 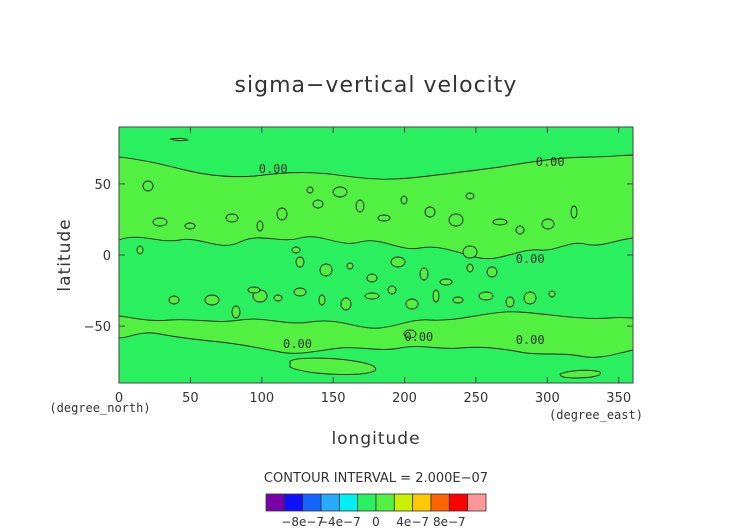 I want to click on x-tick-label: 200, so click(x=404, y=398).